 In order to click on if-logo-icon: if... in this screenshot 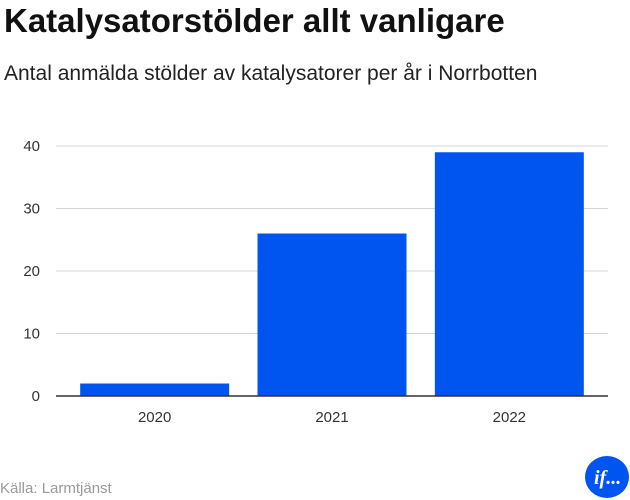, I will do `click(607, 477)`.